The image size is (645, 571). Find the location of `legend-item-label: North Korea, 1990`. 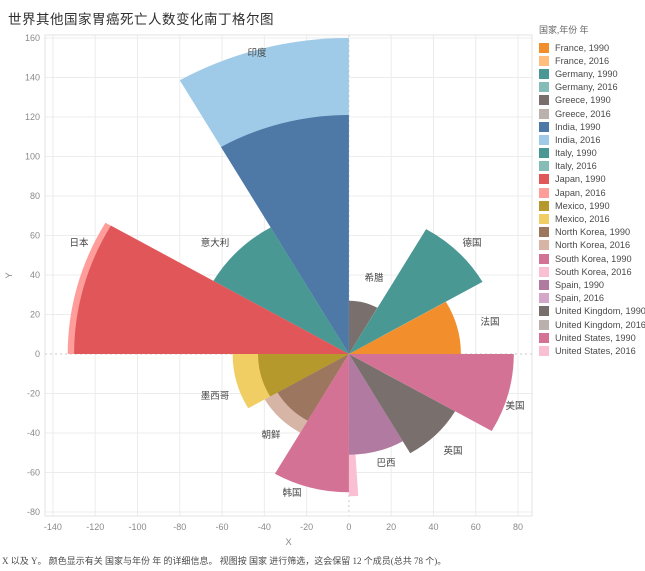

legend-item-label: North Korea, 1990 is located at coordinates (593, 232).